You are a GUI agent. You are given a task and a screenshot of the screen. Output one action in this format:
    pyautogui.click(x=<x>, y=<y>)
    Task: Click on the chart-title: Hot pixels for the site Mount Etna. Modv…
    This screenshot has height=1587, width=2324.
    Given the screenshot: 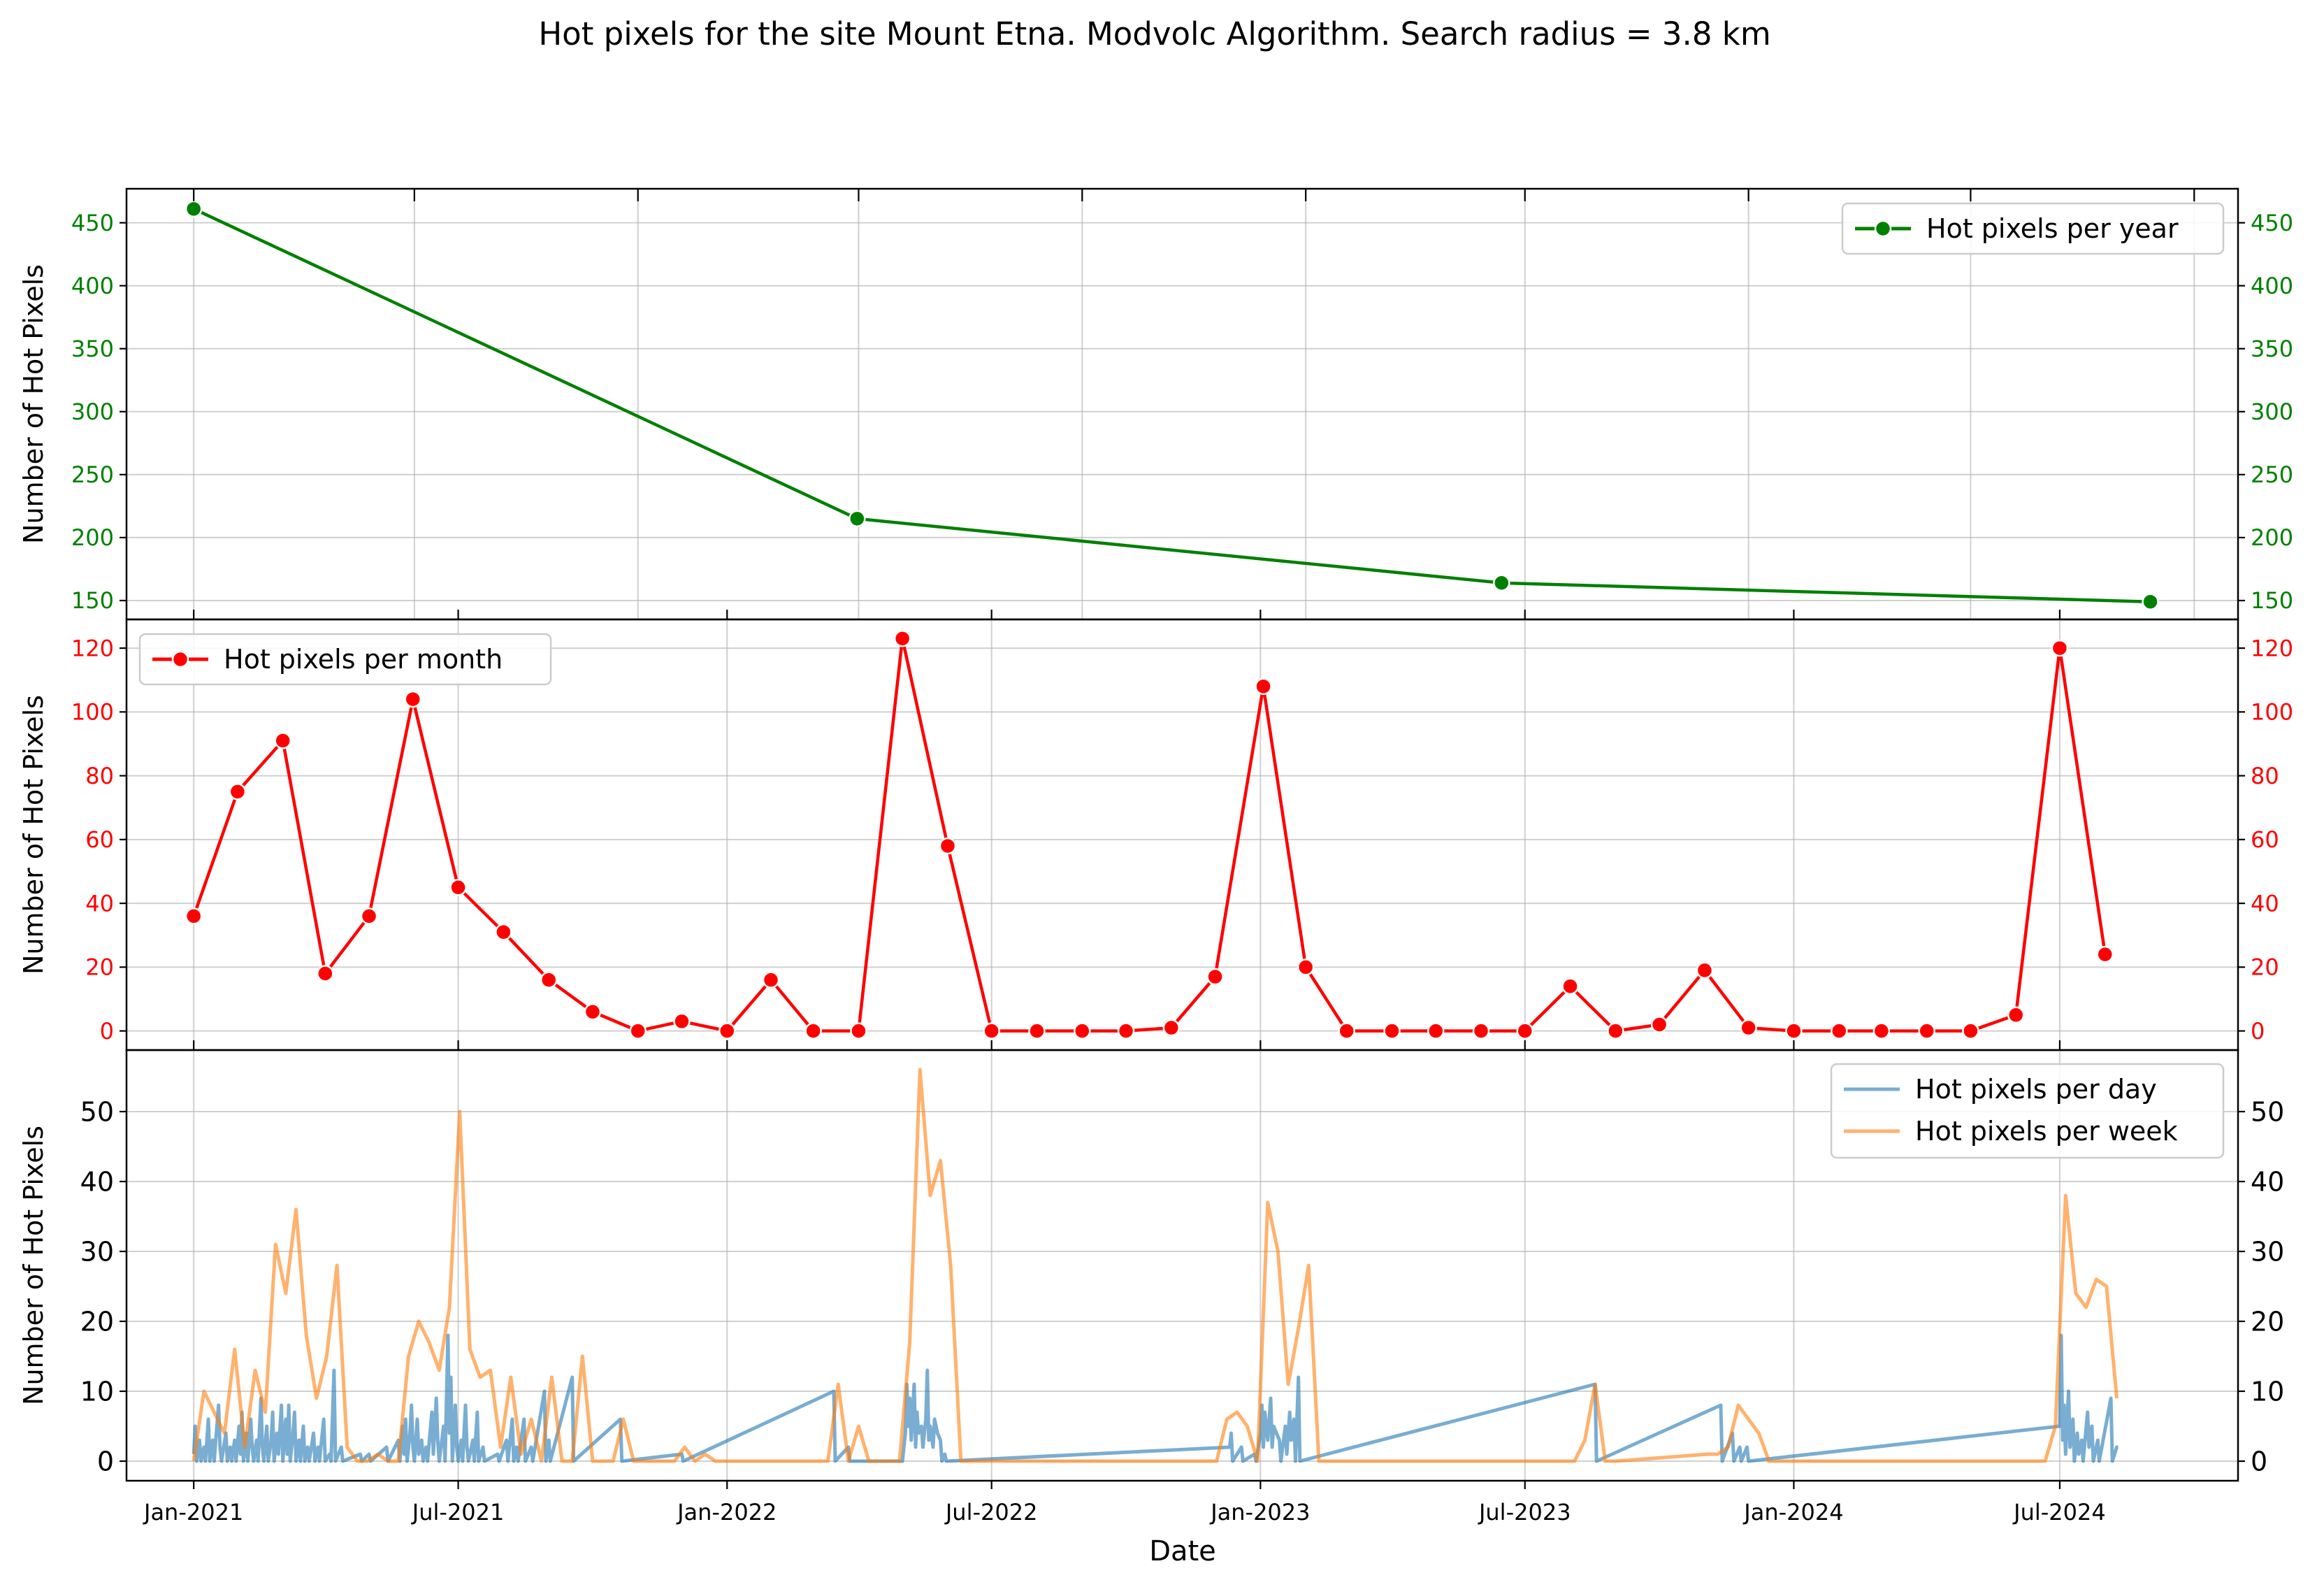 What is the action you would take?
    pyautogui.click(x=1154, y=33)
    